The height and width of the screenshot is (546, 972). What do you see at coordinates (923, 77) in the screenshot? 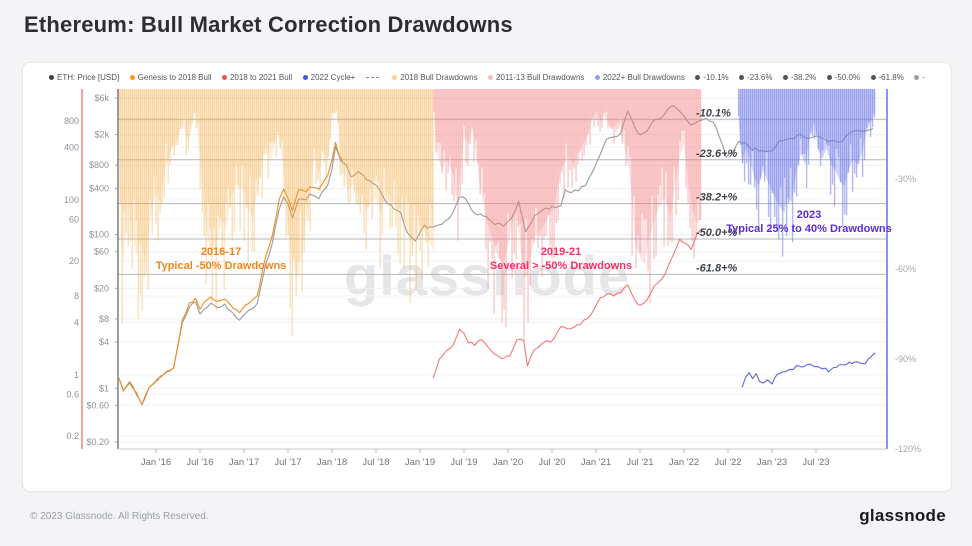
I see `legend-item-label: -` at bounding box center [923, 77].